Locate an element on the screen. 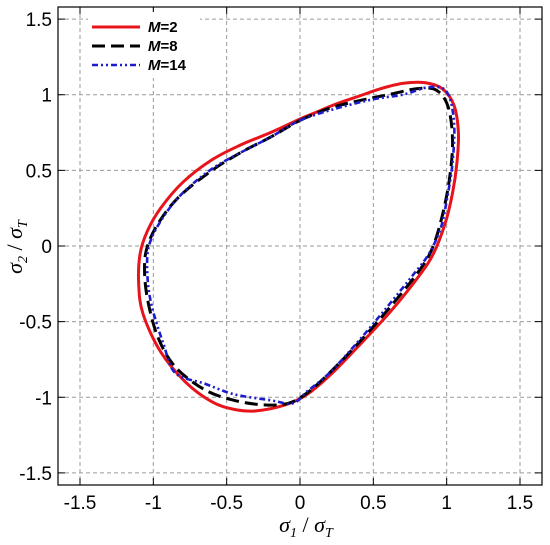 Image resolution: width=550 pixels, height=545 pixels. x-tick-label: 1.5 is located at coordinates (520, 503).